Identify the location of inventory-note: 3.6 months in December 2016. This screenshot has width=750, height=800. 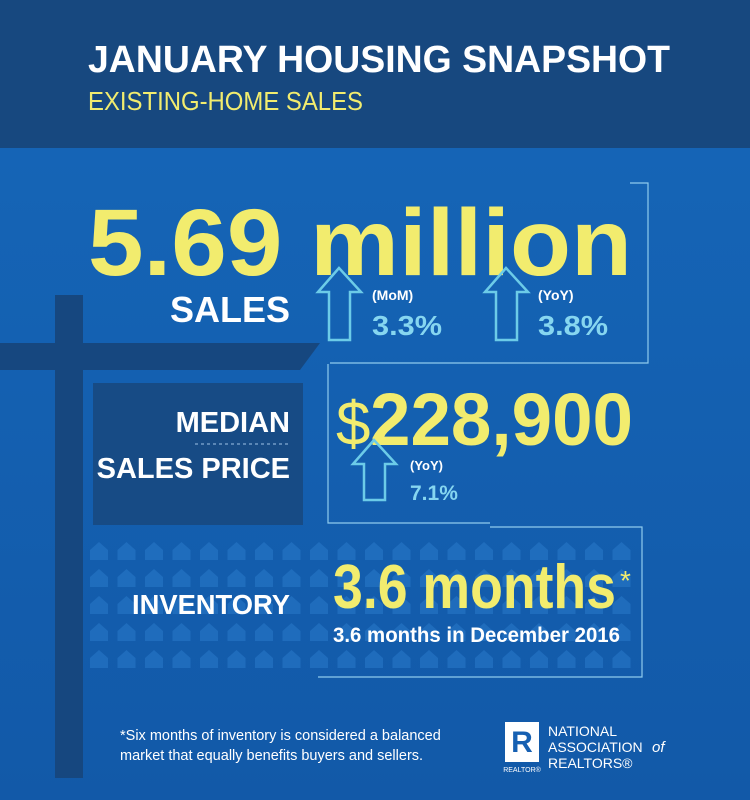
(476, 635).